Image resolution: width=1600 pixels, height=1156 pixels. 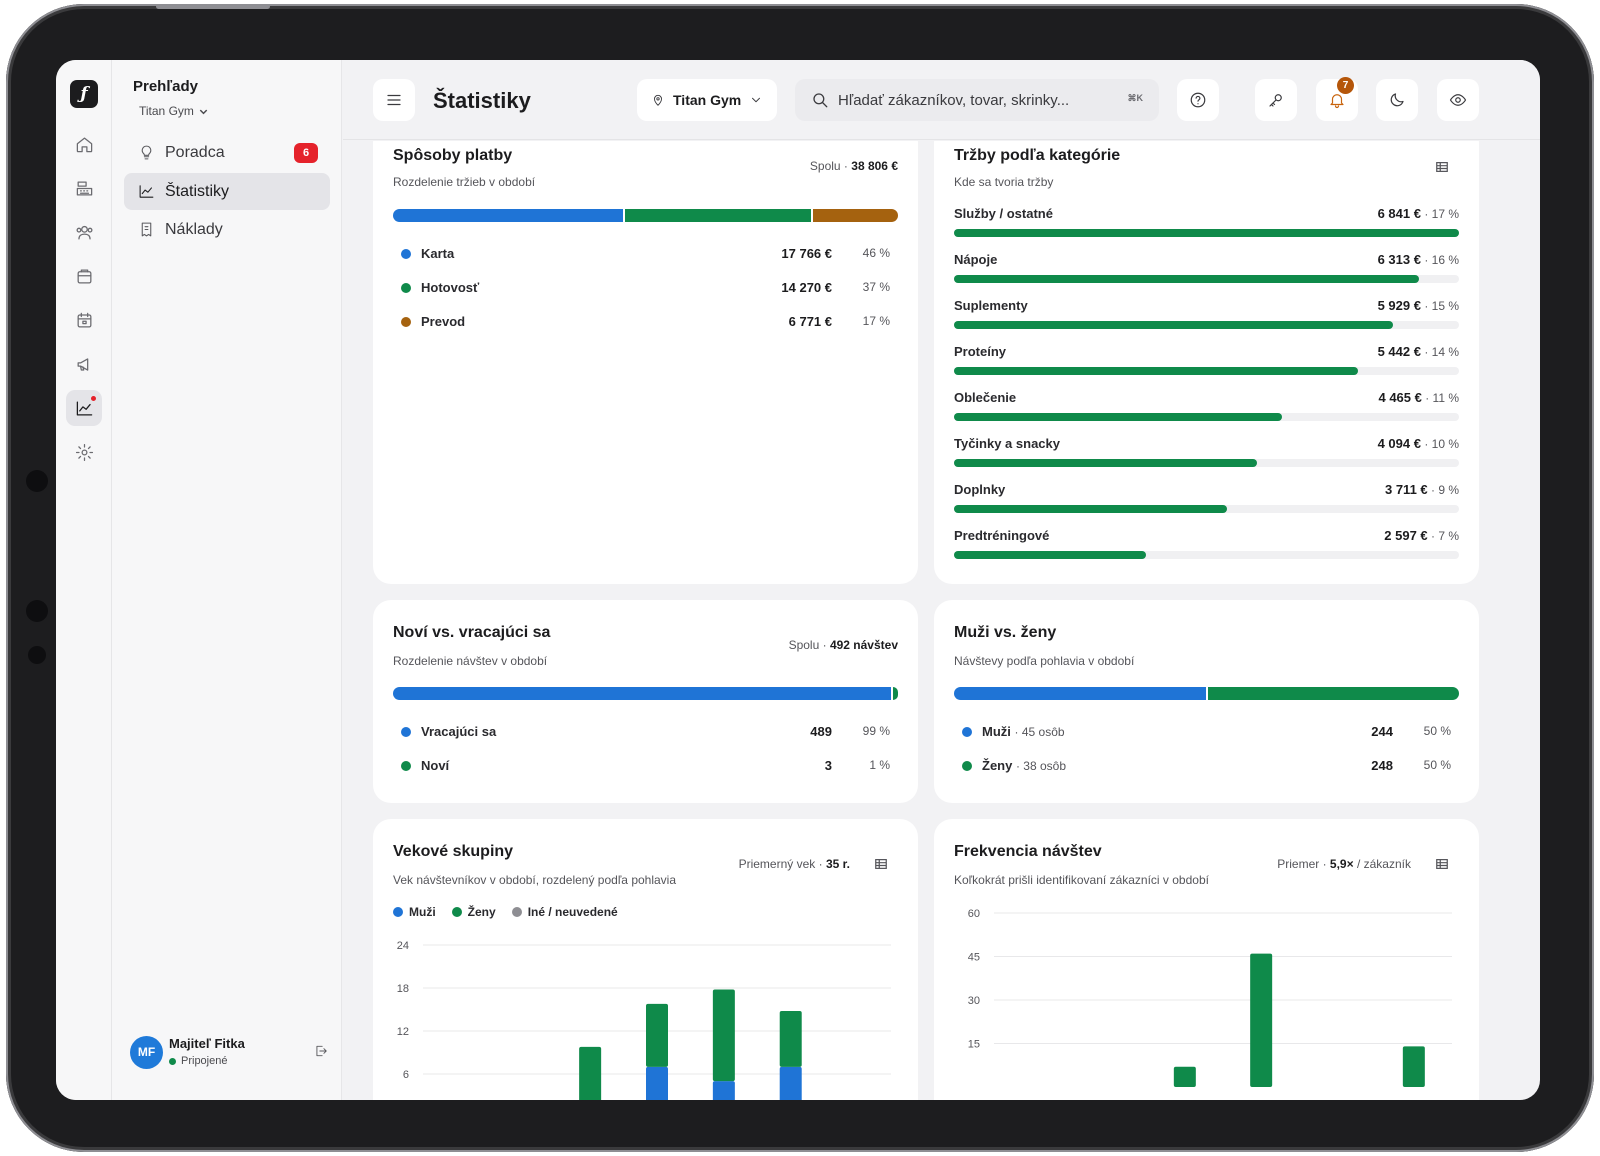 I want to click on legend-label: Noví, so click(x=435, y=765).